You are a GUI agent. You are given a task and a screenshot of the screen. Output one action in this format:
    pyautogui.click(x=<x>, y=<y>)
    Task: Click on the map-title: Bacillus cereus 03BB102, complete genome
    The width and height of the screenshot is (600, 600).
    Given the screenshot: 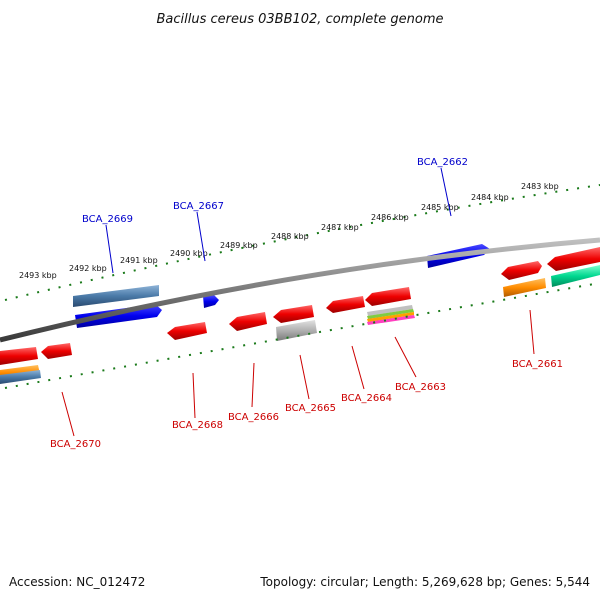 What is the action you would take?
    pyautogui.click(x=299, y=19)
    